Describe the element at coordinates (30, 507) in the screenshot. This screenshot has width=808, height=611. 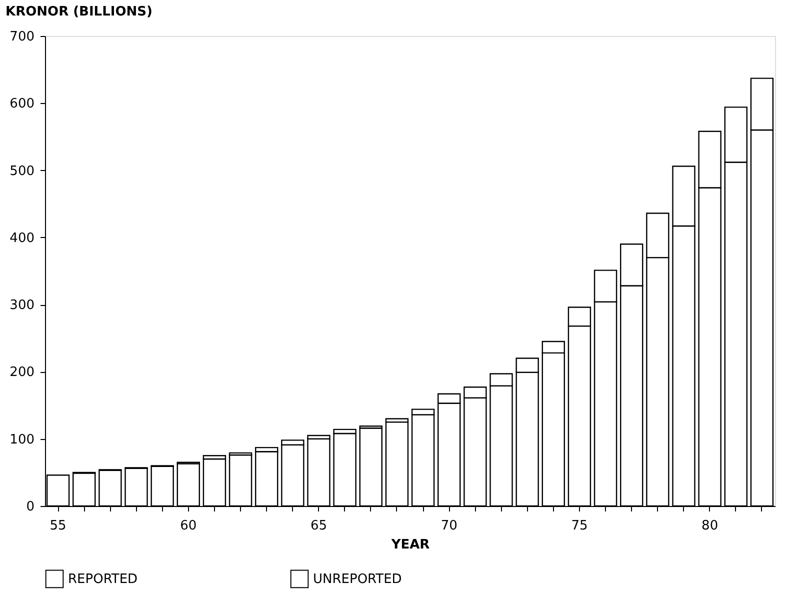
I see `y-tick-label: 0` at that location.